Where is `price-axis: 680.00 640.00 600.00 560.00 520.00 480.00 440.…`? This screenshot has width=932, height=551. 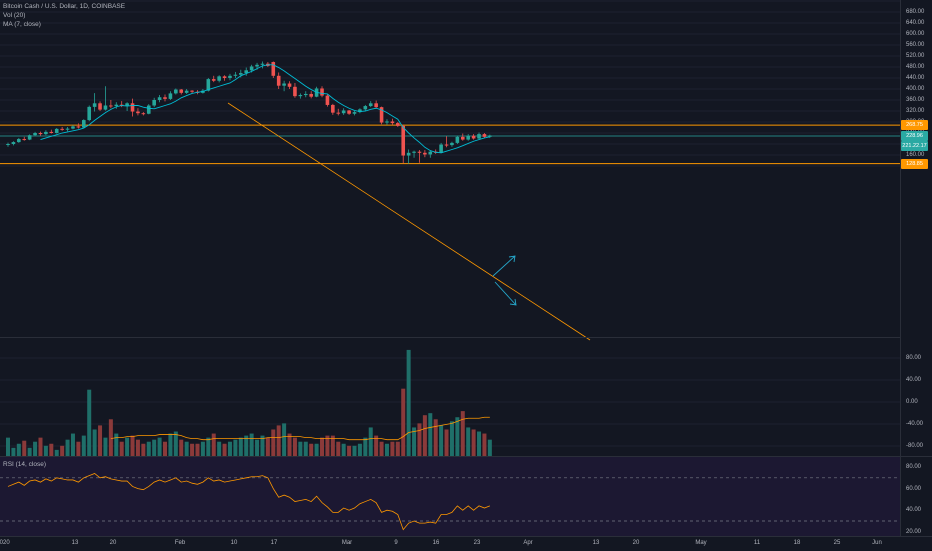
price-axis: 680.00 640.00 600.00 560.00 520.00 480.00 440.… is located at coordinates (916, 268).